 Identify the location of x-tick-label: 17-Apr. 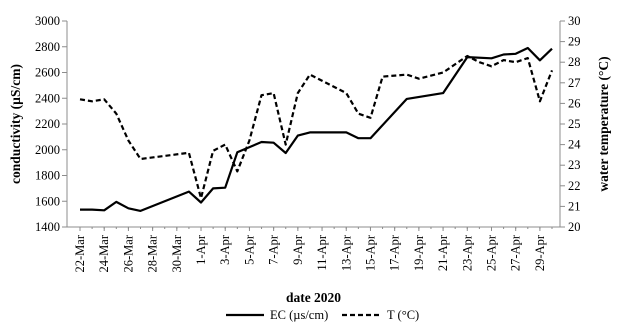
(395, 252).